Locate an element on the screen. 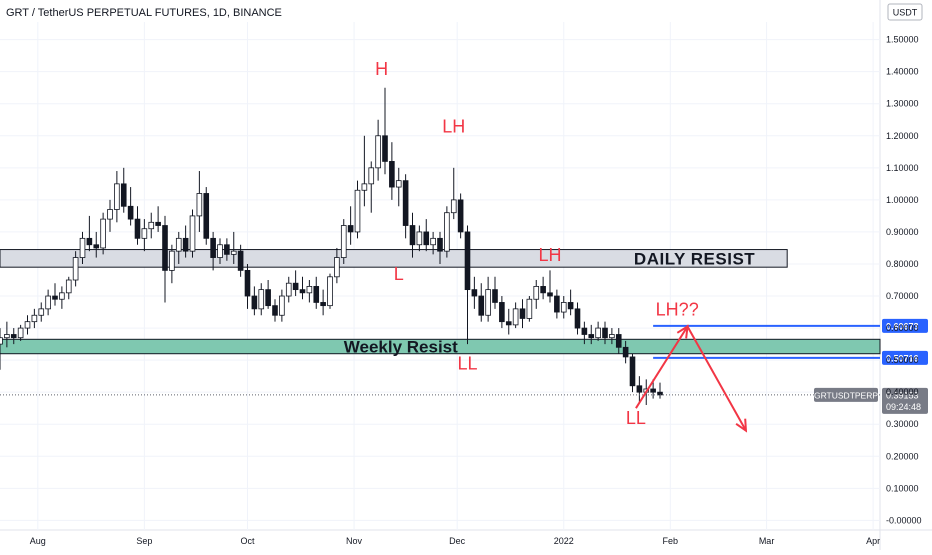  x-tick-label: Sep is located at coordinates (144, 541).